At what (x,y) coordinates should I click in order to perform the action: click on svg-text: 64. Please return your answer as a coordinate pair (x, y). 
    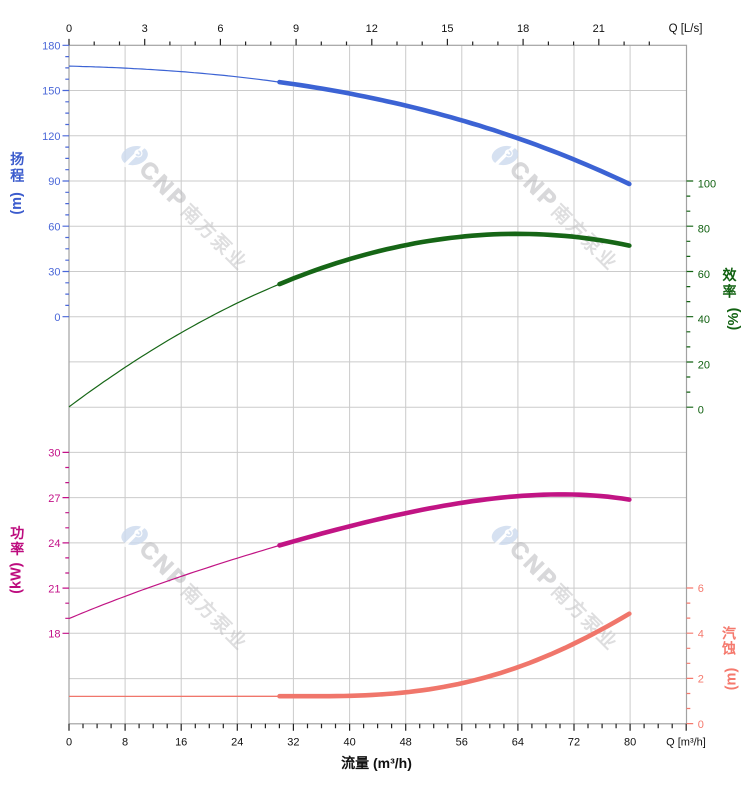
    Looking at the image, I should click on (518, 743).